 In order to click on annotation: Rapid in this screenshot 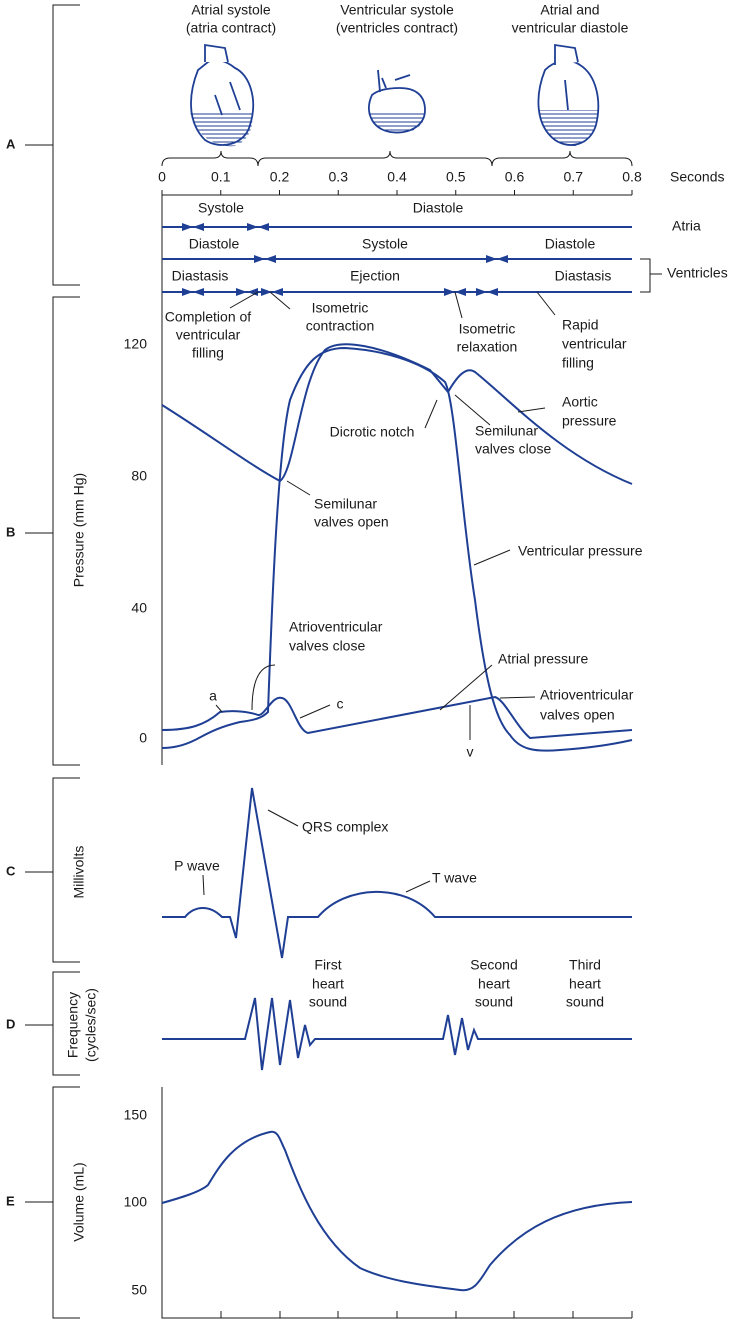, I will do `click(580, 325)`.